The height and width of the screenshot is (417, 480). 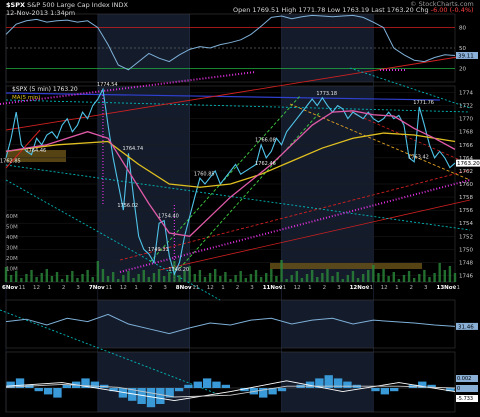 What do you see at coordinates (97, 288) in the screenshot?
I see `x-tick-label: 7Nov` at bounding box center [97, 288].